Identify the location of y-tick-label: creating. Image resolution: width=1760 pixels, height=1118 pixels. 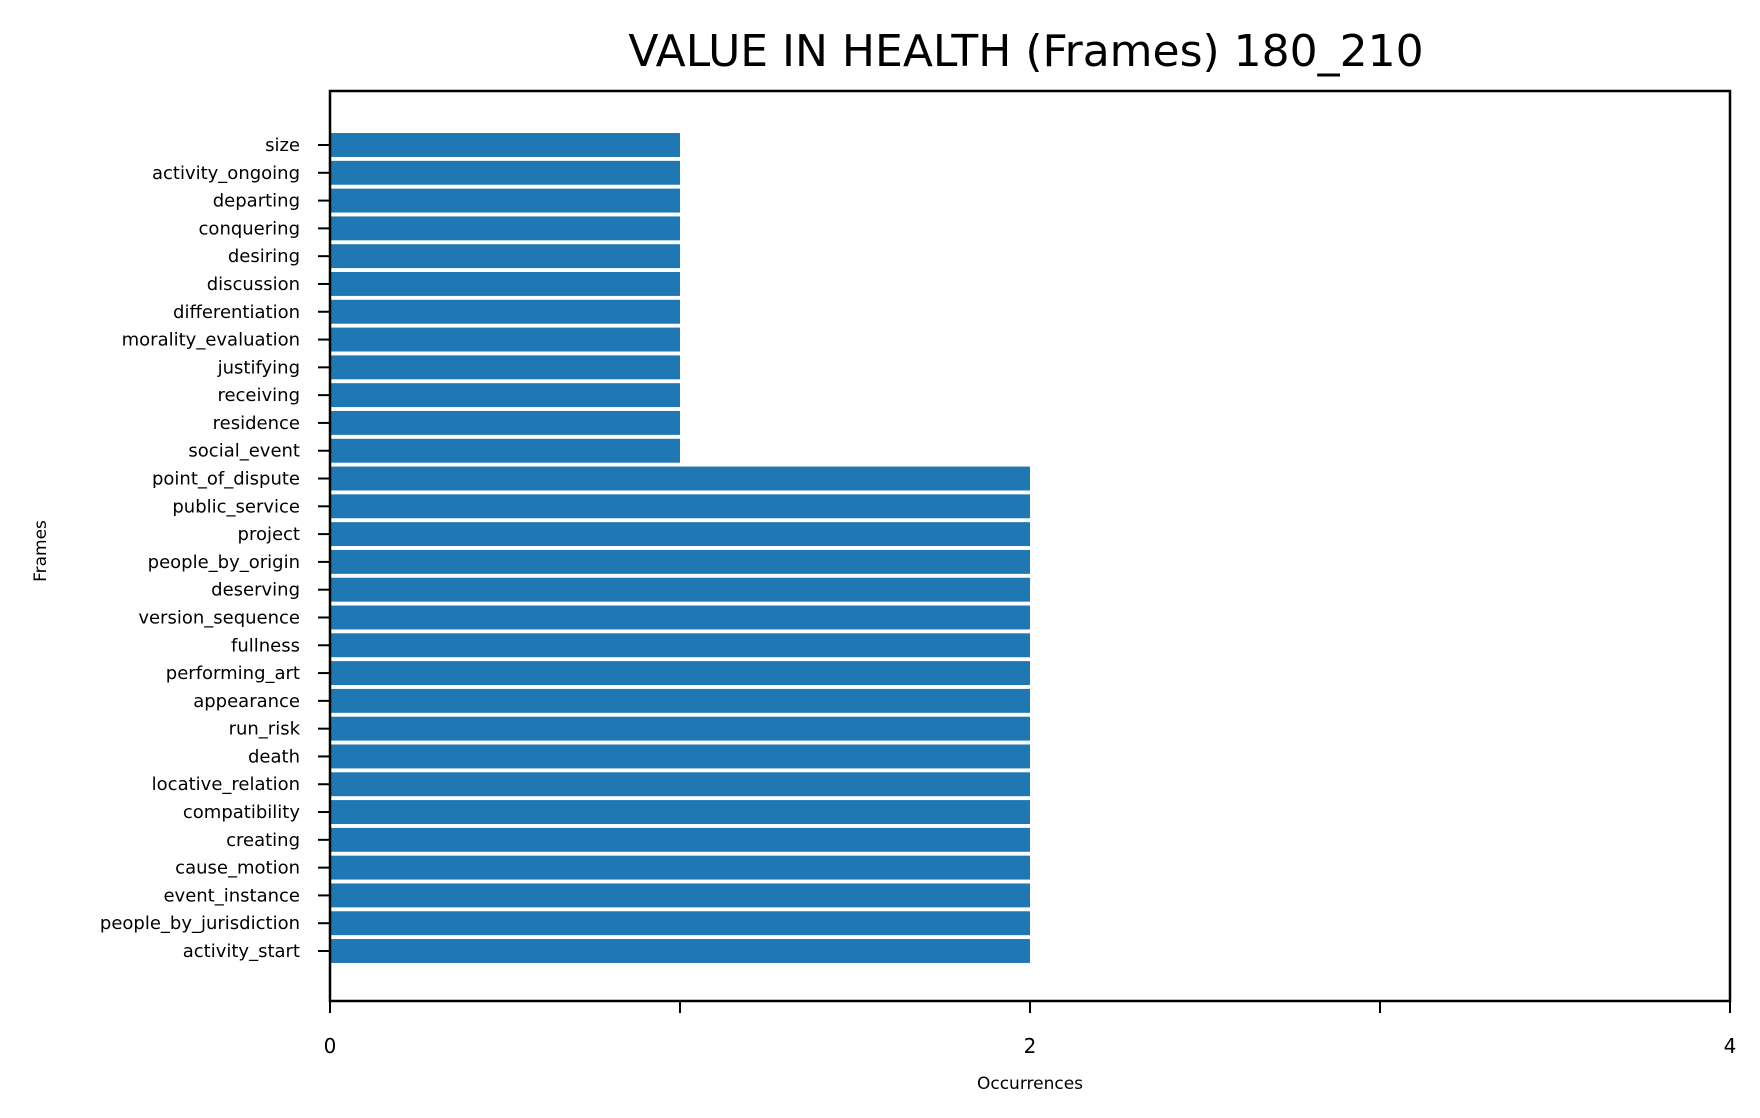
(263, 840).